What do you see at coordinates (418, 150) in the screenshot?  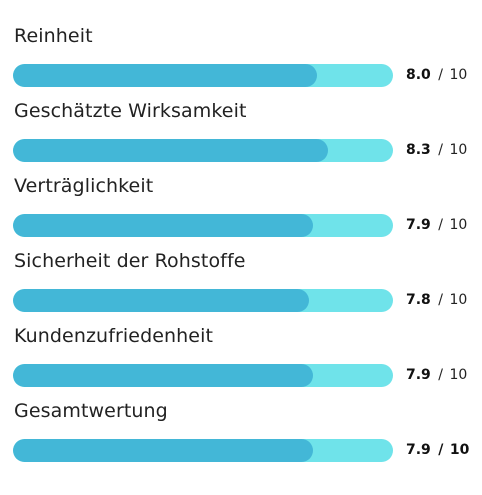 I see `score-value: 8.3` at bounding box center [418, 150].